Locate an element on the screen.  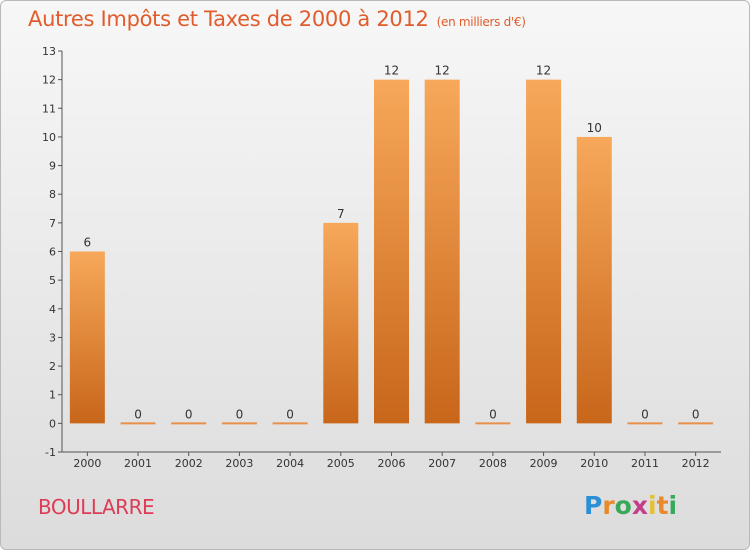
y-tick-label: 2 is located at coordinates (52, 366).